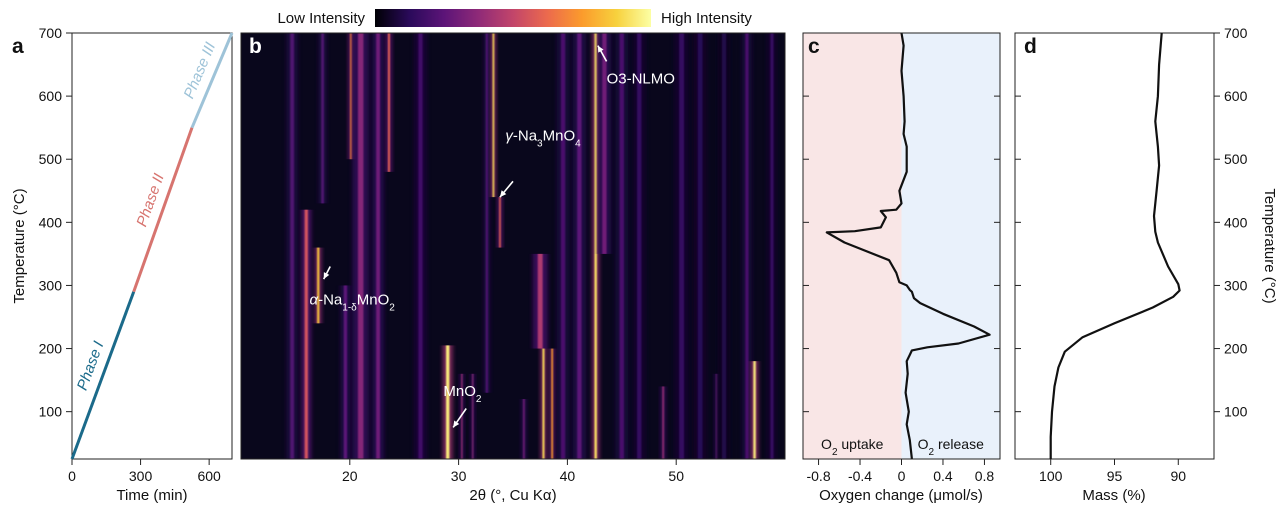  Describe the element at coordinates (1236, 222) in the screenshot. I see `panel-d-right-ytick-label: 400` at that location.